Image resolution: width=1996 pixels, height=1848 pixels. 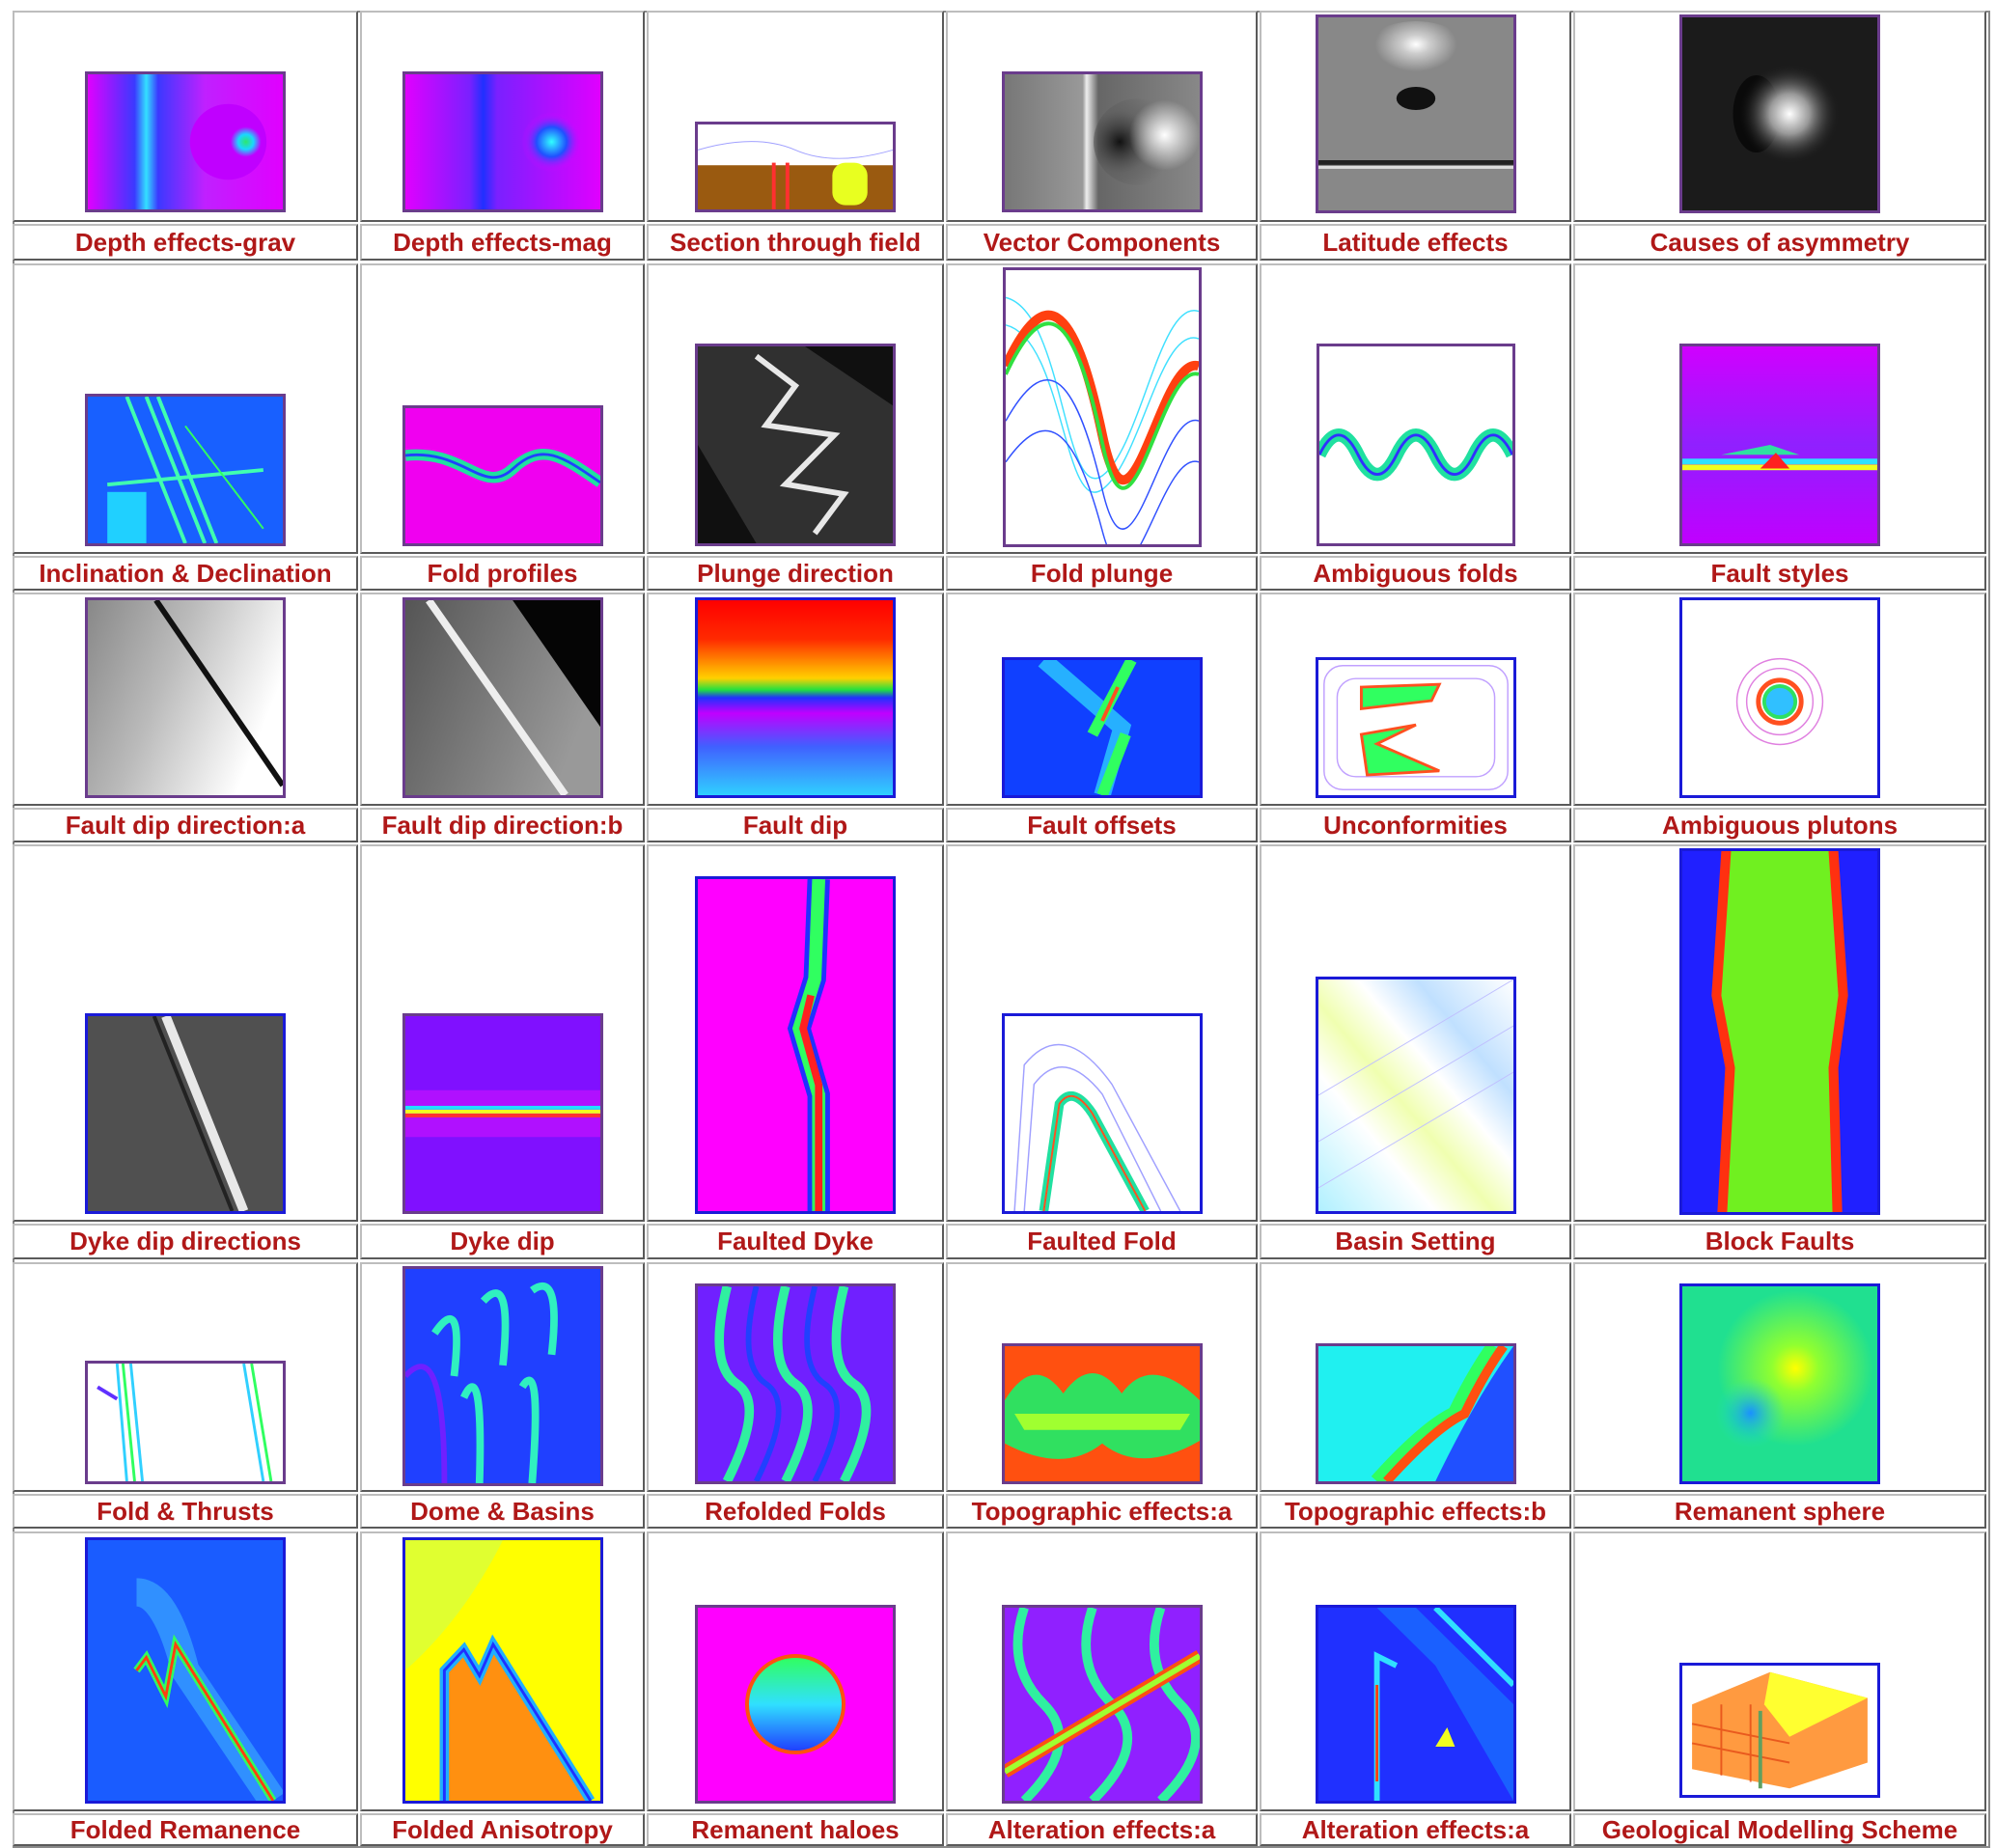 What do you see at coordinates (502, 475) in the screenshot?
I see `fold-profiles-thumbnail` at bounding box center [502, 475].